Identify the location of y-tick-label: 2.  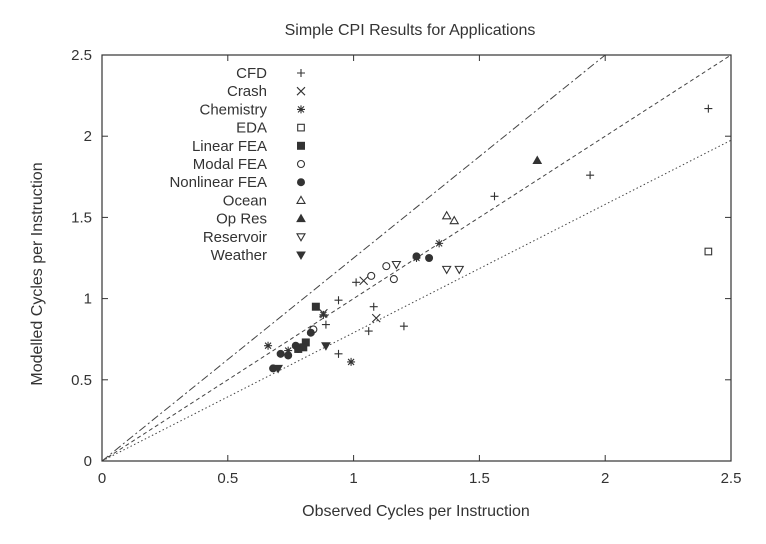
(88, 136).